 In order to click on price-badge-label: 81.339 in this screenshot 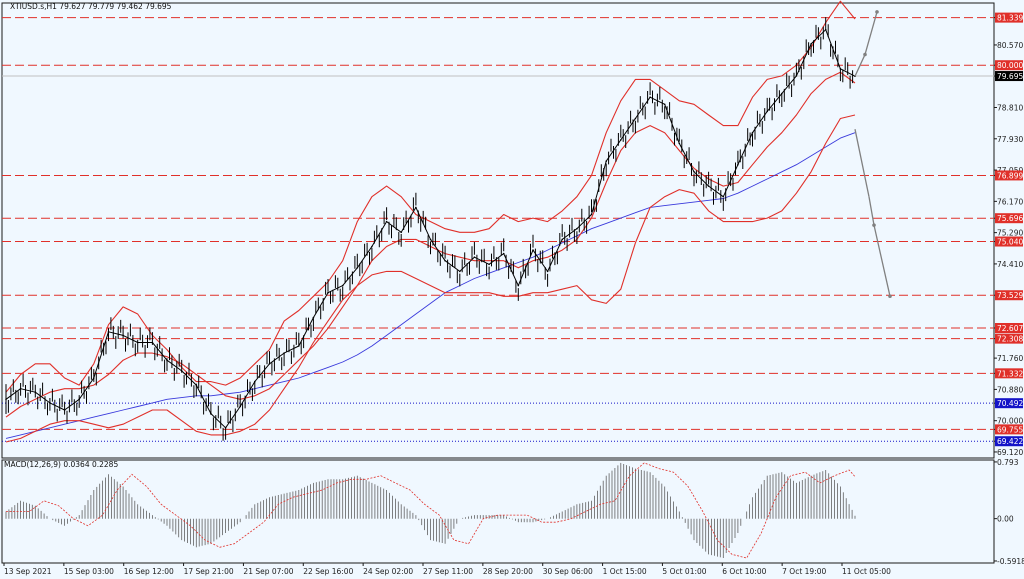, I will do `click(1010, 18)`.